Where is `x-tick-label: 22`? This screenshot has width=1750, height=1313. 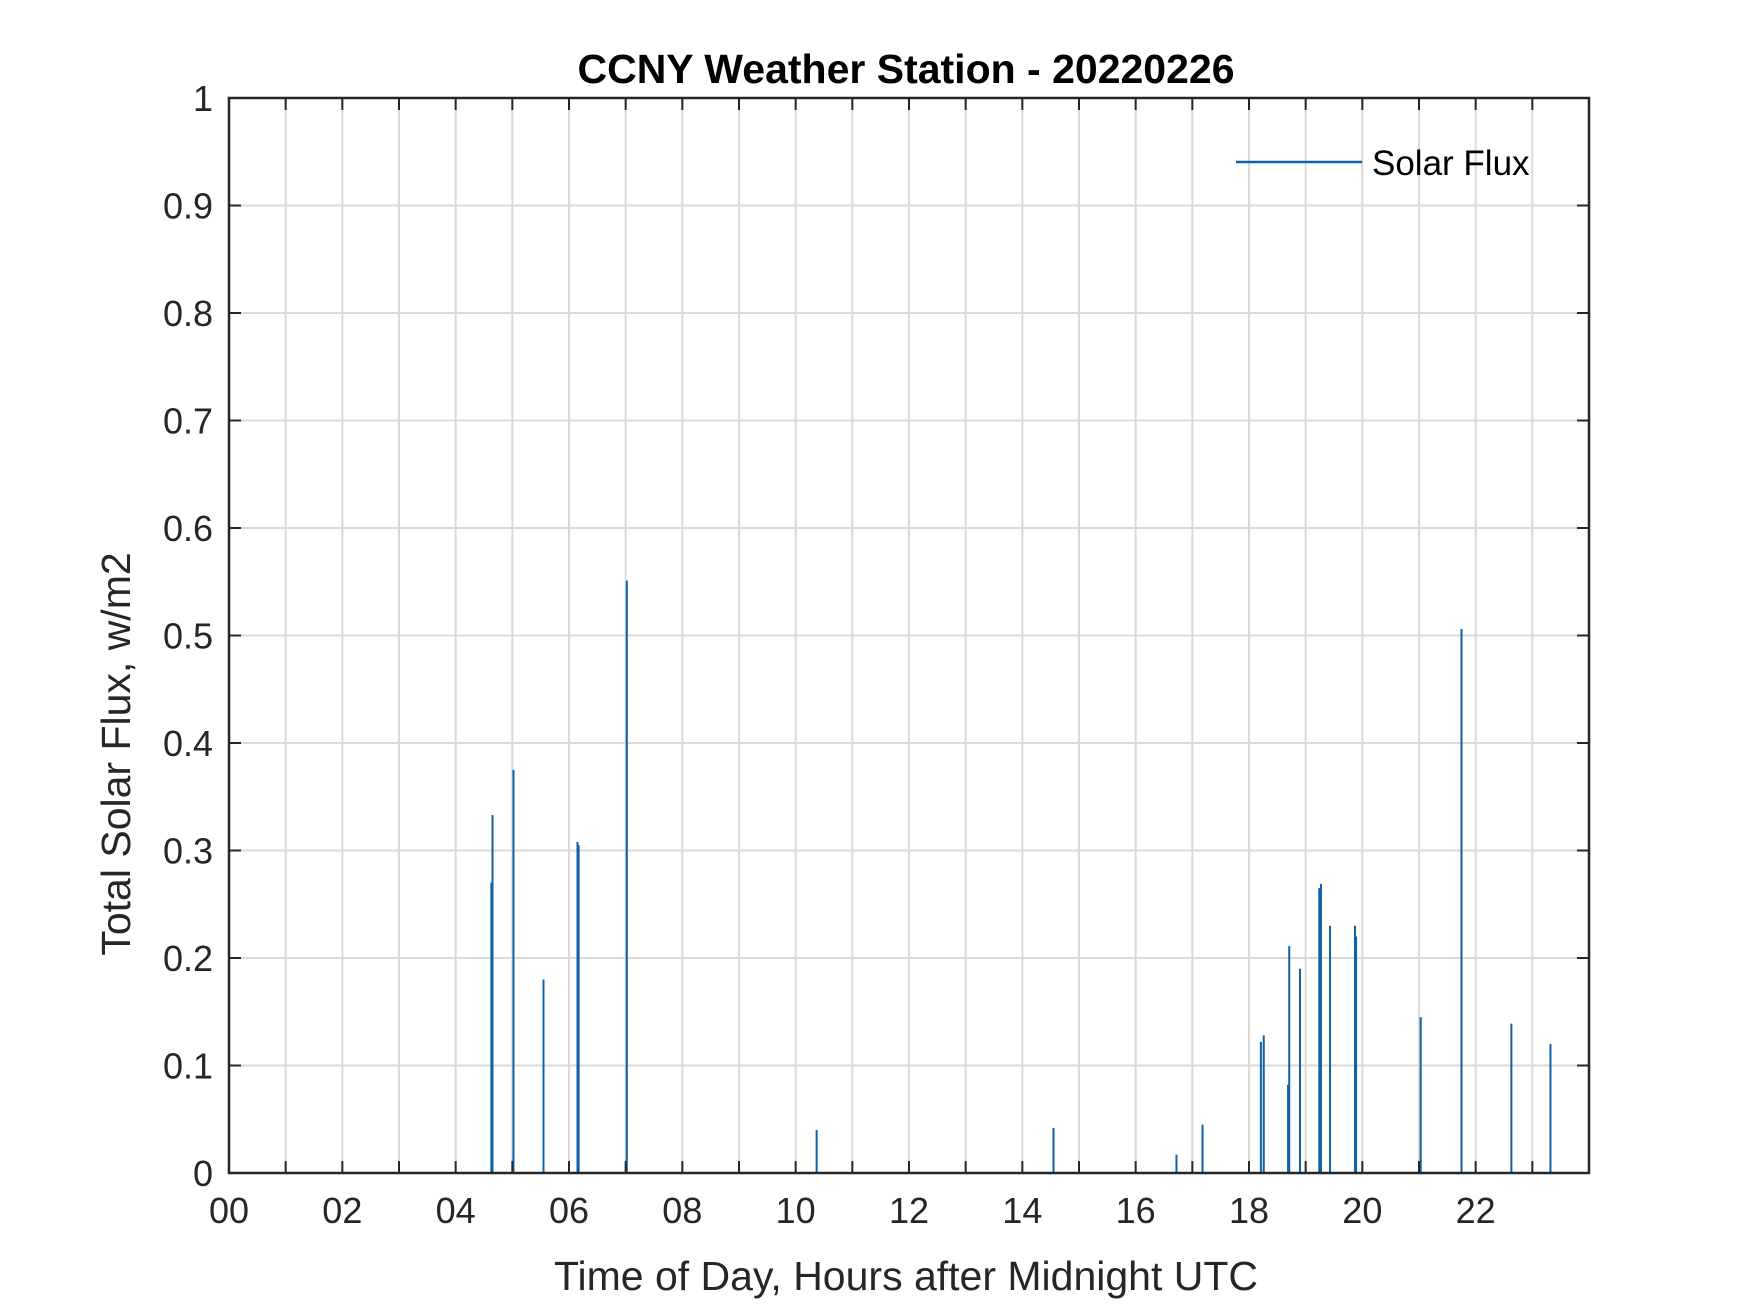
x-tick-label: 22 is located at coordinates (1476, 1210).